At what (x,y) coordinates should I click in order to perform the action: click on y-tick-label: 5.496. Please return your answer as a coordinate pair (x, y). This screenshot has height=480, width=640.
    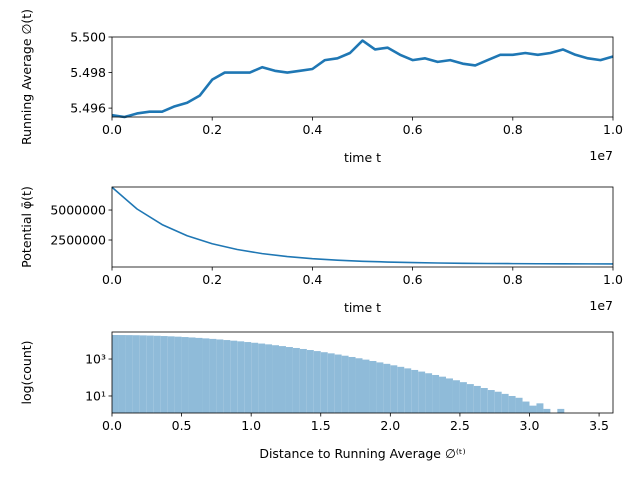
    Looking at the image, I should click on (88, 108).